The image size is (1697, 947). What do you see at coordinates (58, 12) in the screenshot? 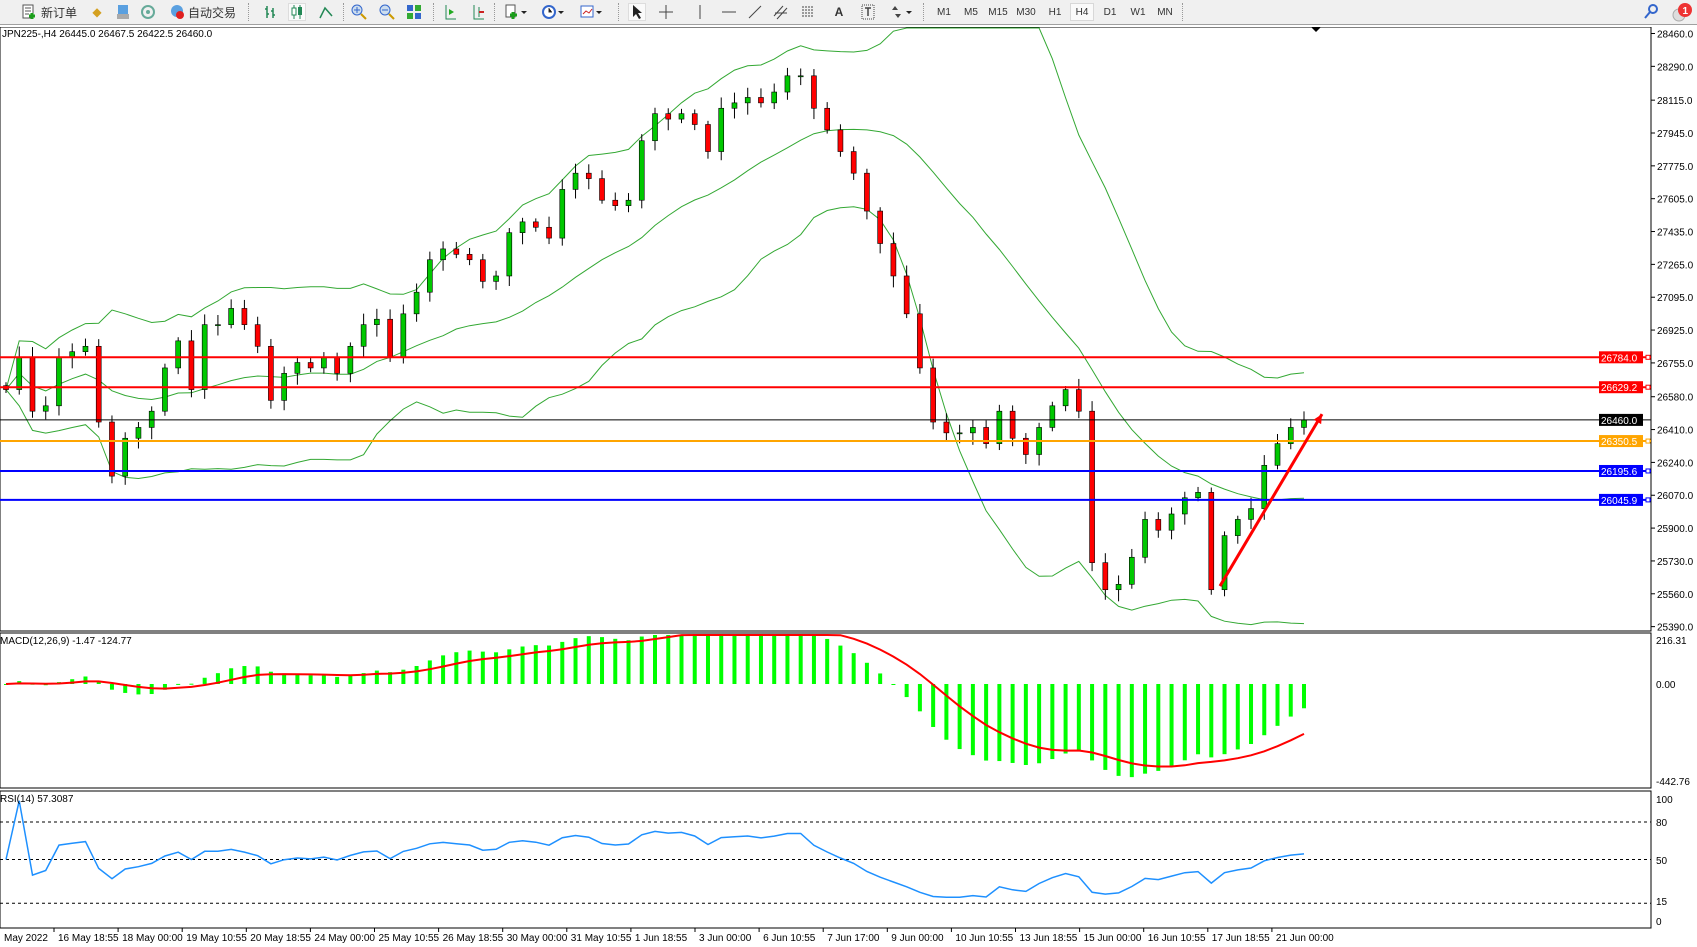
I see `new-order-button: 新订单` at bounding box center [58, 12].